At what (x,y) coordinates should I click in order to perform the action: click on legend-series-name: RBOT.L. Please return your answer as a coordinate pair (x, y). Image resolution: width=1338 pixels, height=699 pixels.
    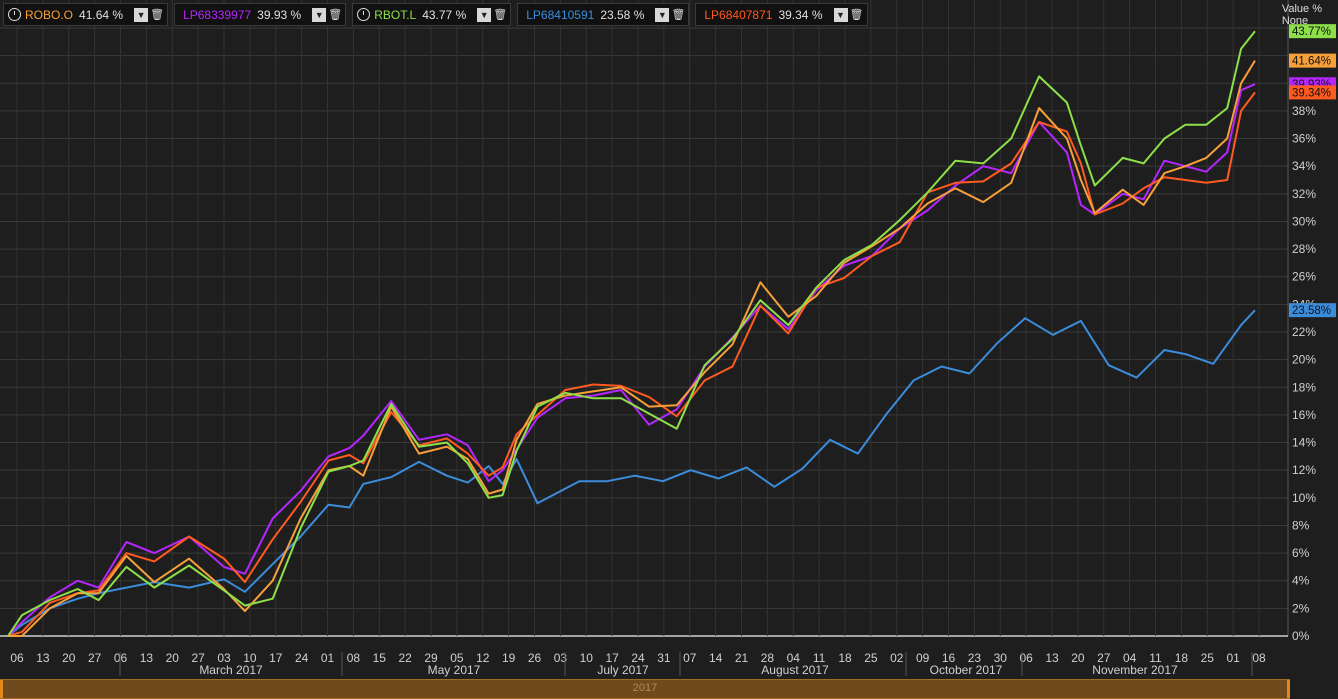
    Looking at the image, I should click on (395, 14).